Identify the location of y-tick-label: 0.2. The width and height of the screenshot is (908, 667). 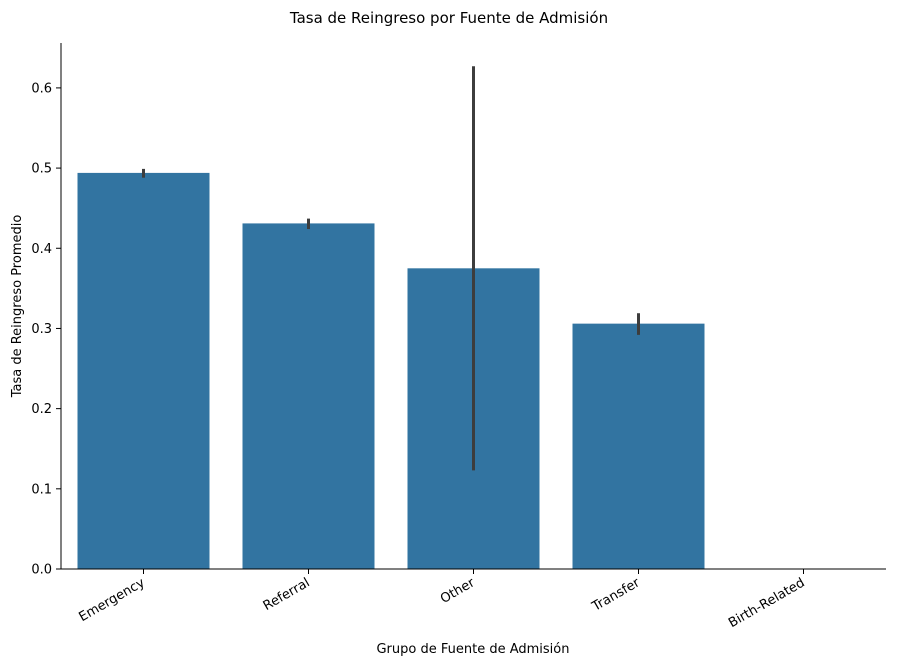
(41, 409).